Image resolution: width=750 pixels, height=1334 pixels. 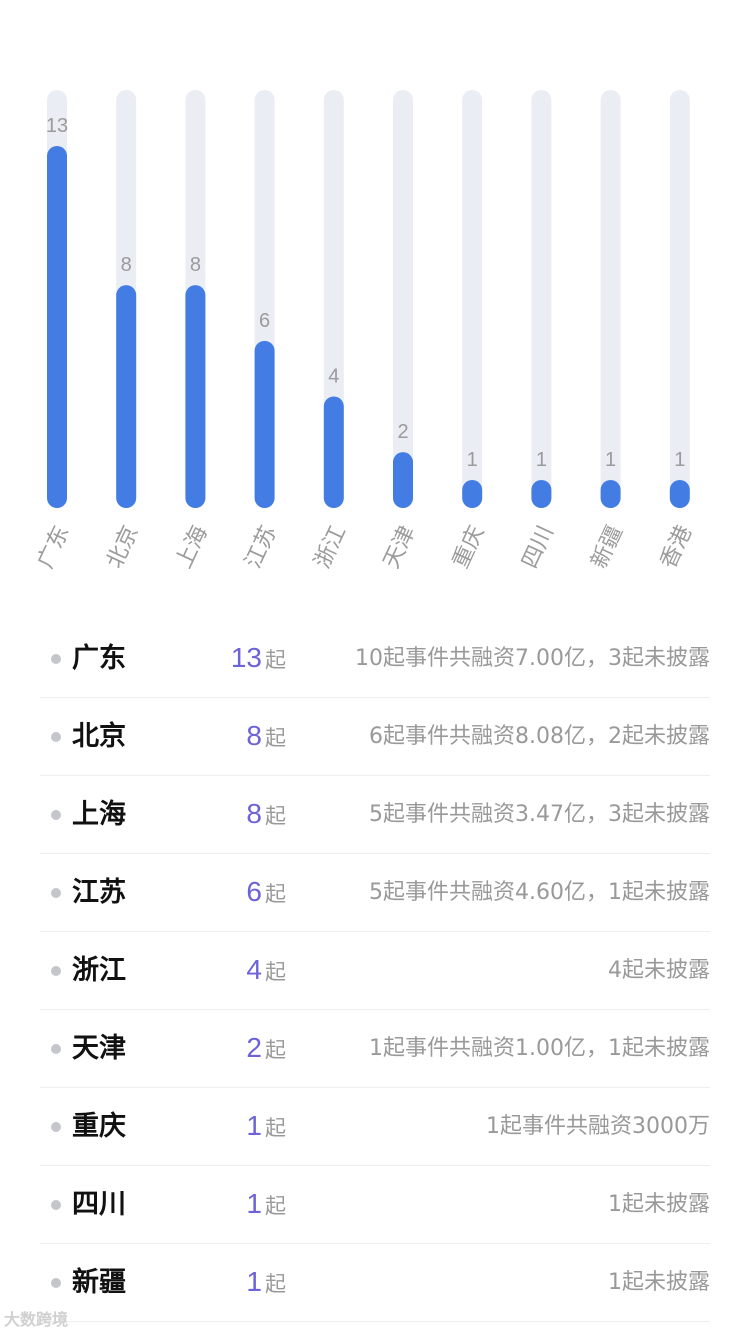 What do you see at coordinates (532, 658) in the screenshot?
I see `financing-description: 10起事件共融资7.00亿，3起未披露` at bounding box center [532, 658].